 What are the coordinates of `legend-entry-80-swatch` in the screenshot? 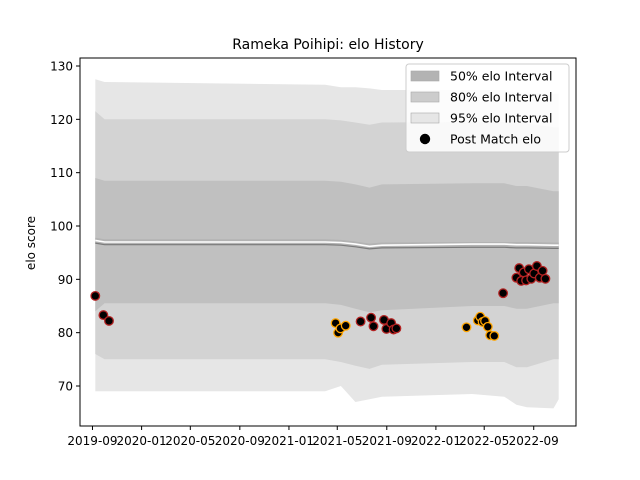 It's located at (425, 97).